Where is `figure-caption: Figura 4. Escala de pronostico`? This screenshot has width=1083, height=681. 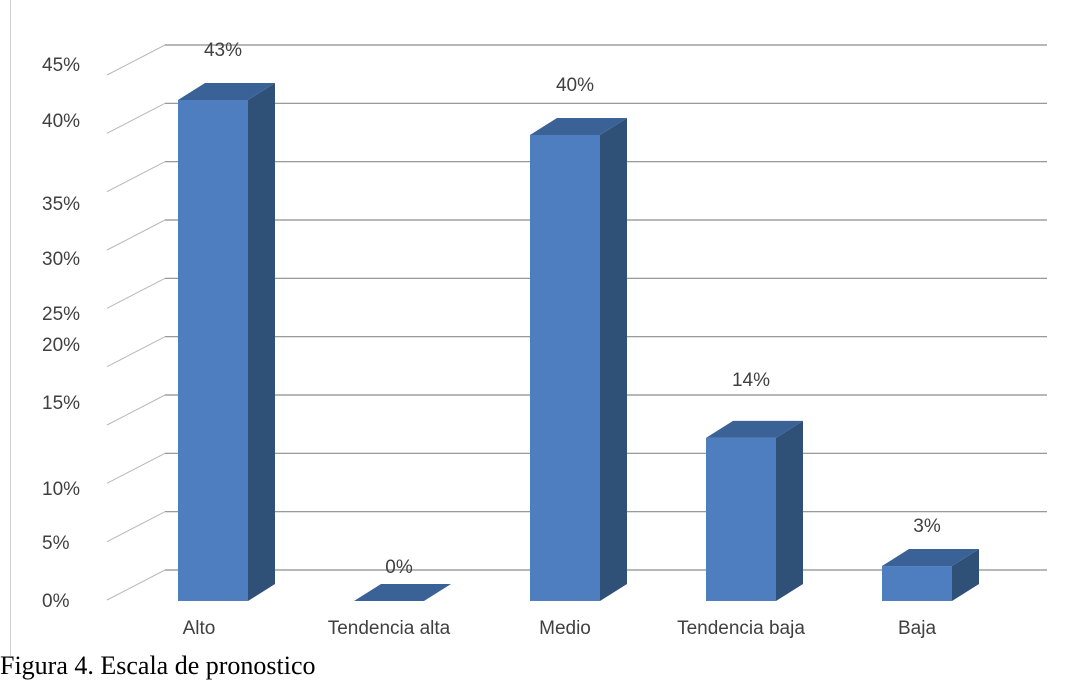
figure-caption: Figura 4. Escala de pronostico is located at coordinates (158, 665).